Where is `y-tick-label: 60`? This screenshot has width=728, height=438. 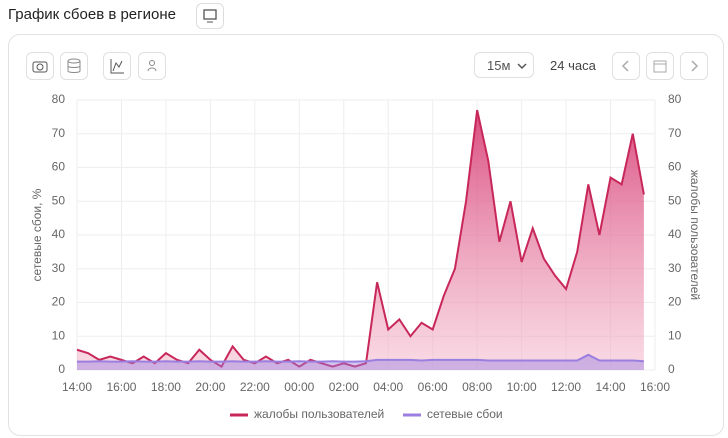
y-tick-label: 60 is located at coordinates (59, 167).